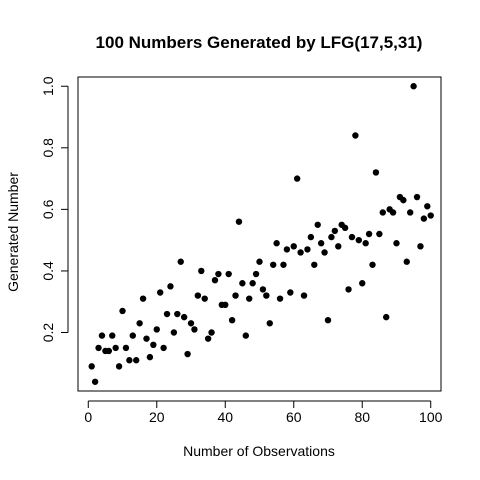 The image size is (480, 480). Describe the element at coordinates (48, 86) in the screenshot. I see `y-tick-label: 1.0` at that location.